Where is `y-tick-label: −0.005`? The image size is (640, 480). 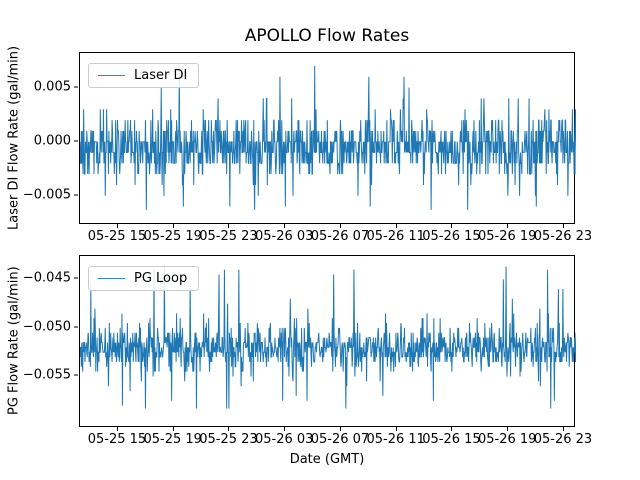
y-tick-label: −0.005 is located at coordinates (46, 195).